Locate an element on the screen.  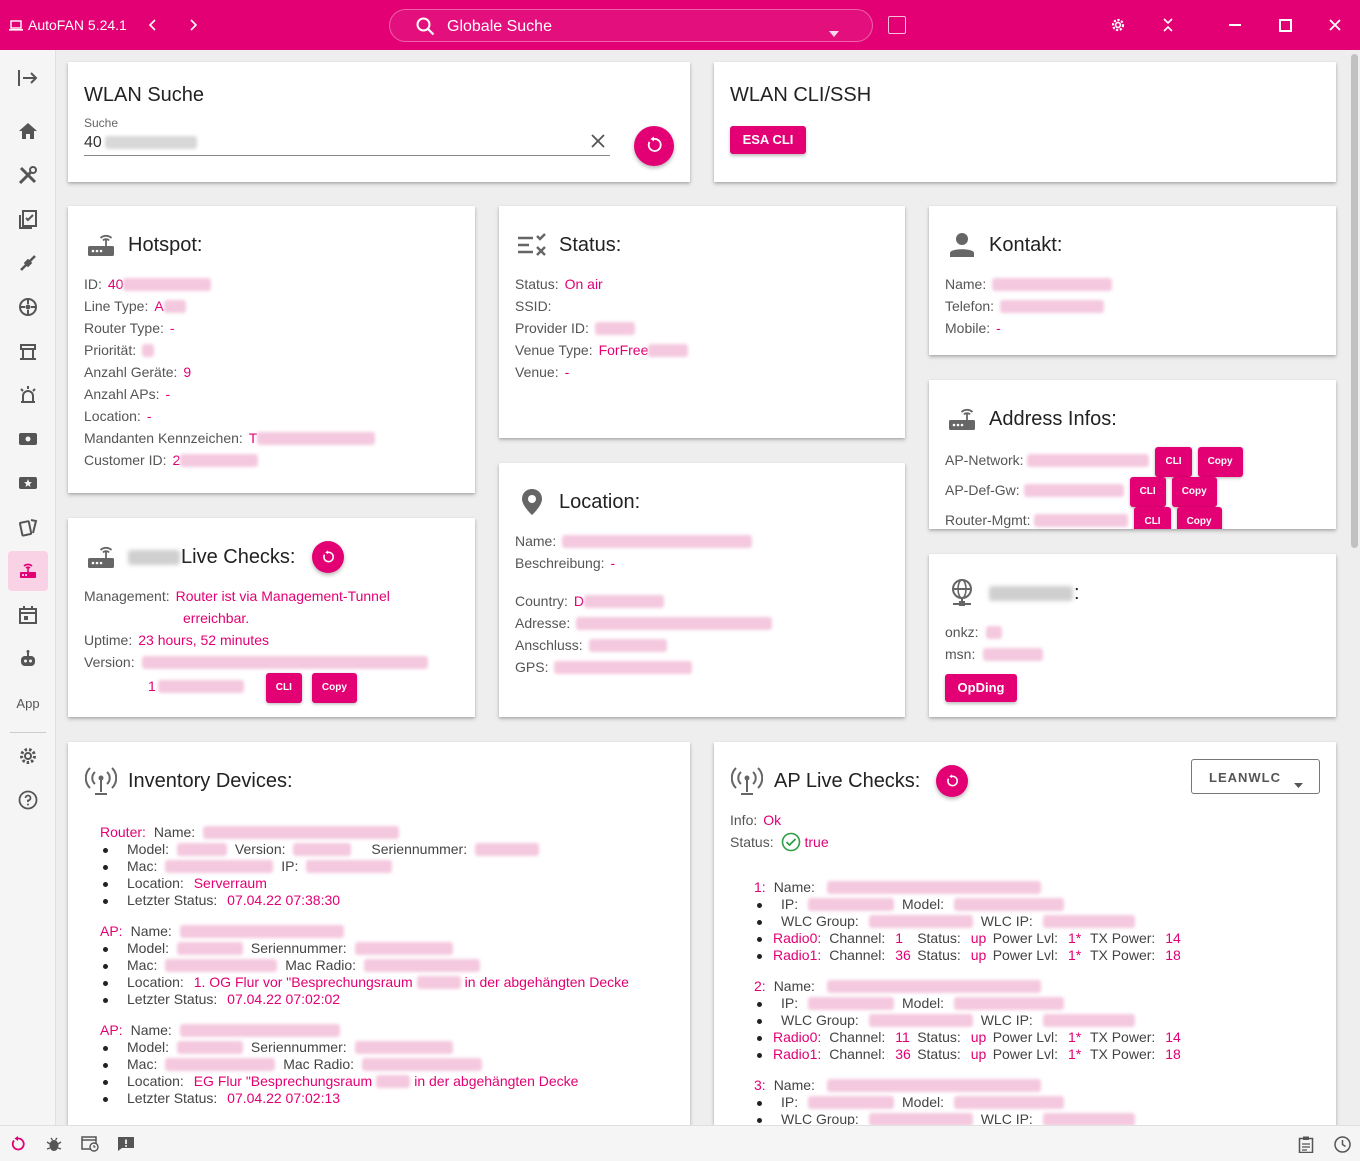
info-row: Provider ID: is located at coordinates (601, 328).